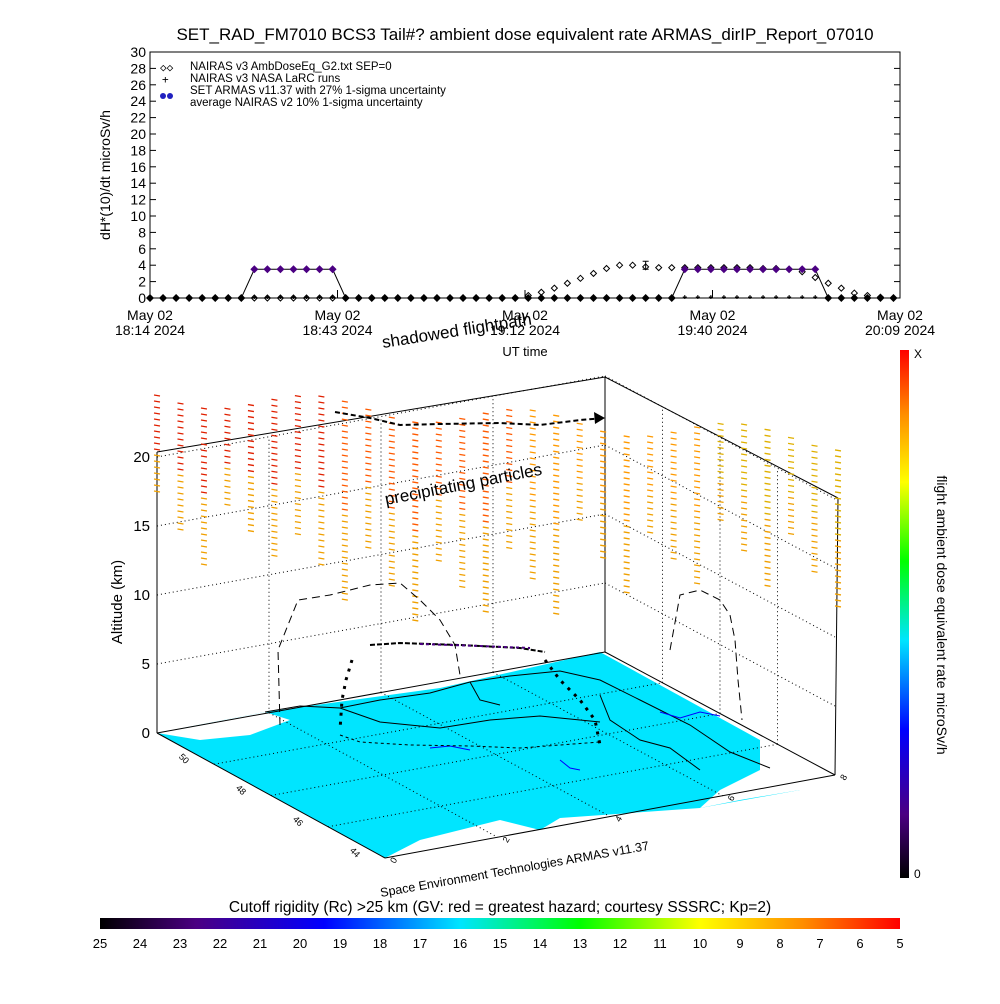  Describe the element at coordinates (337, 330) in the screenshot. I see `x-tick-label-time: 18:43 2024` at that location.